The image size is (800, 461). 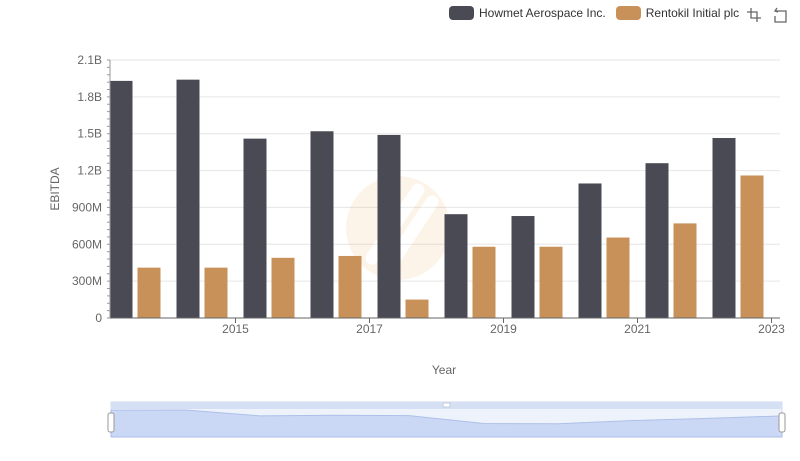 I want to click on x-tick-label: 2019, so click(x=503, y=329).